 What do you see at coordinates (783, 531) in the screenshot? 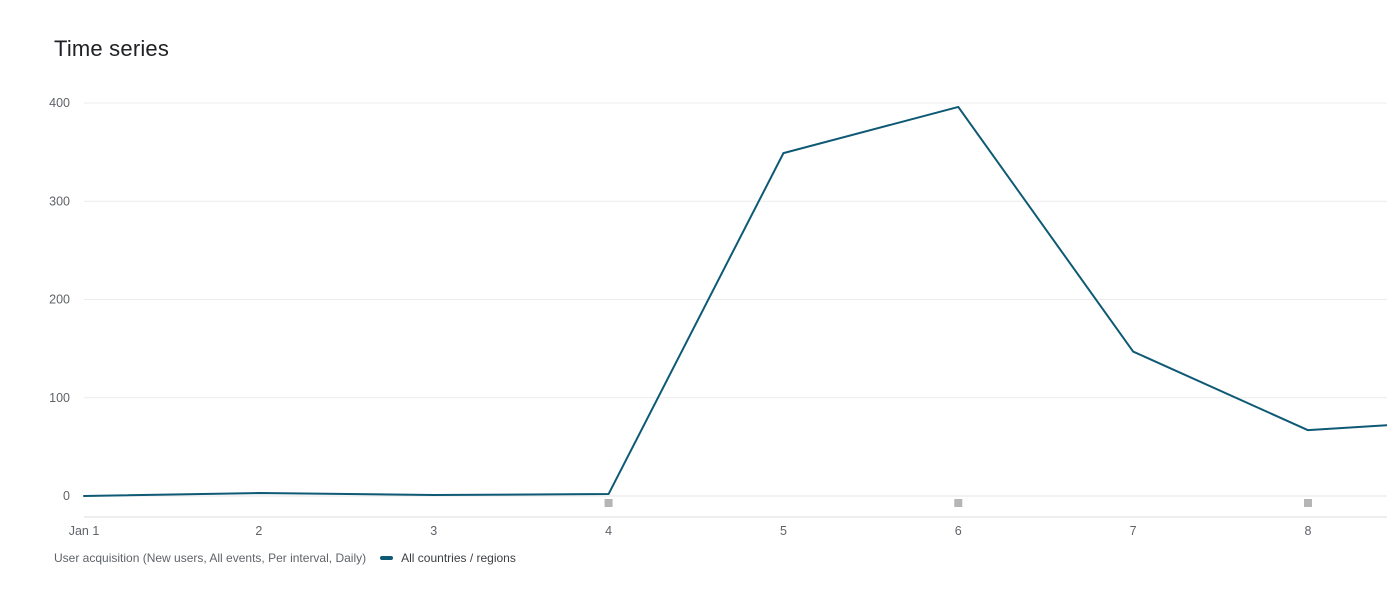
I see `x-tick-label: 5` at bounding box center [783, 531].